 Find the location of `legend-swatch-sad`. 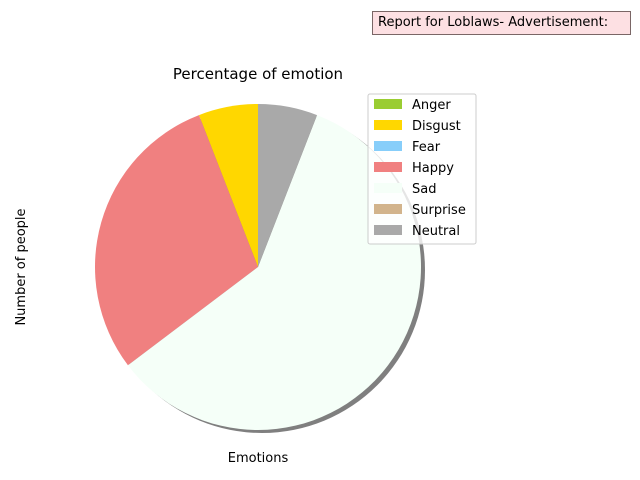

legend-swatch-sad is located at coordinates (388, 188).